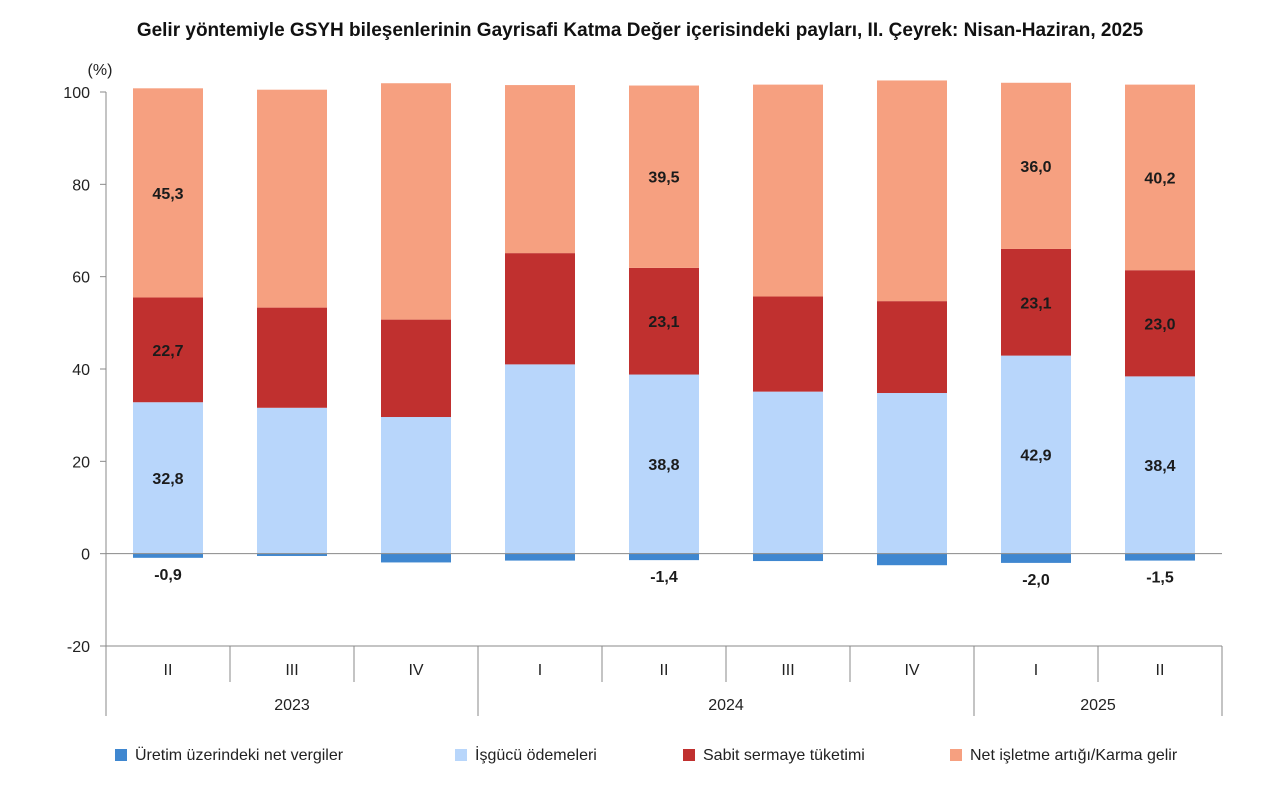  I want to click on data-label-series-1: -1,5, so click(1160, 578).